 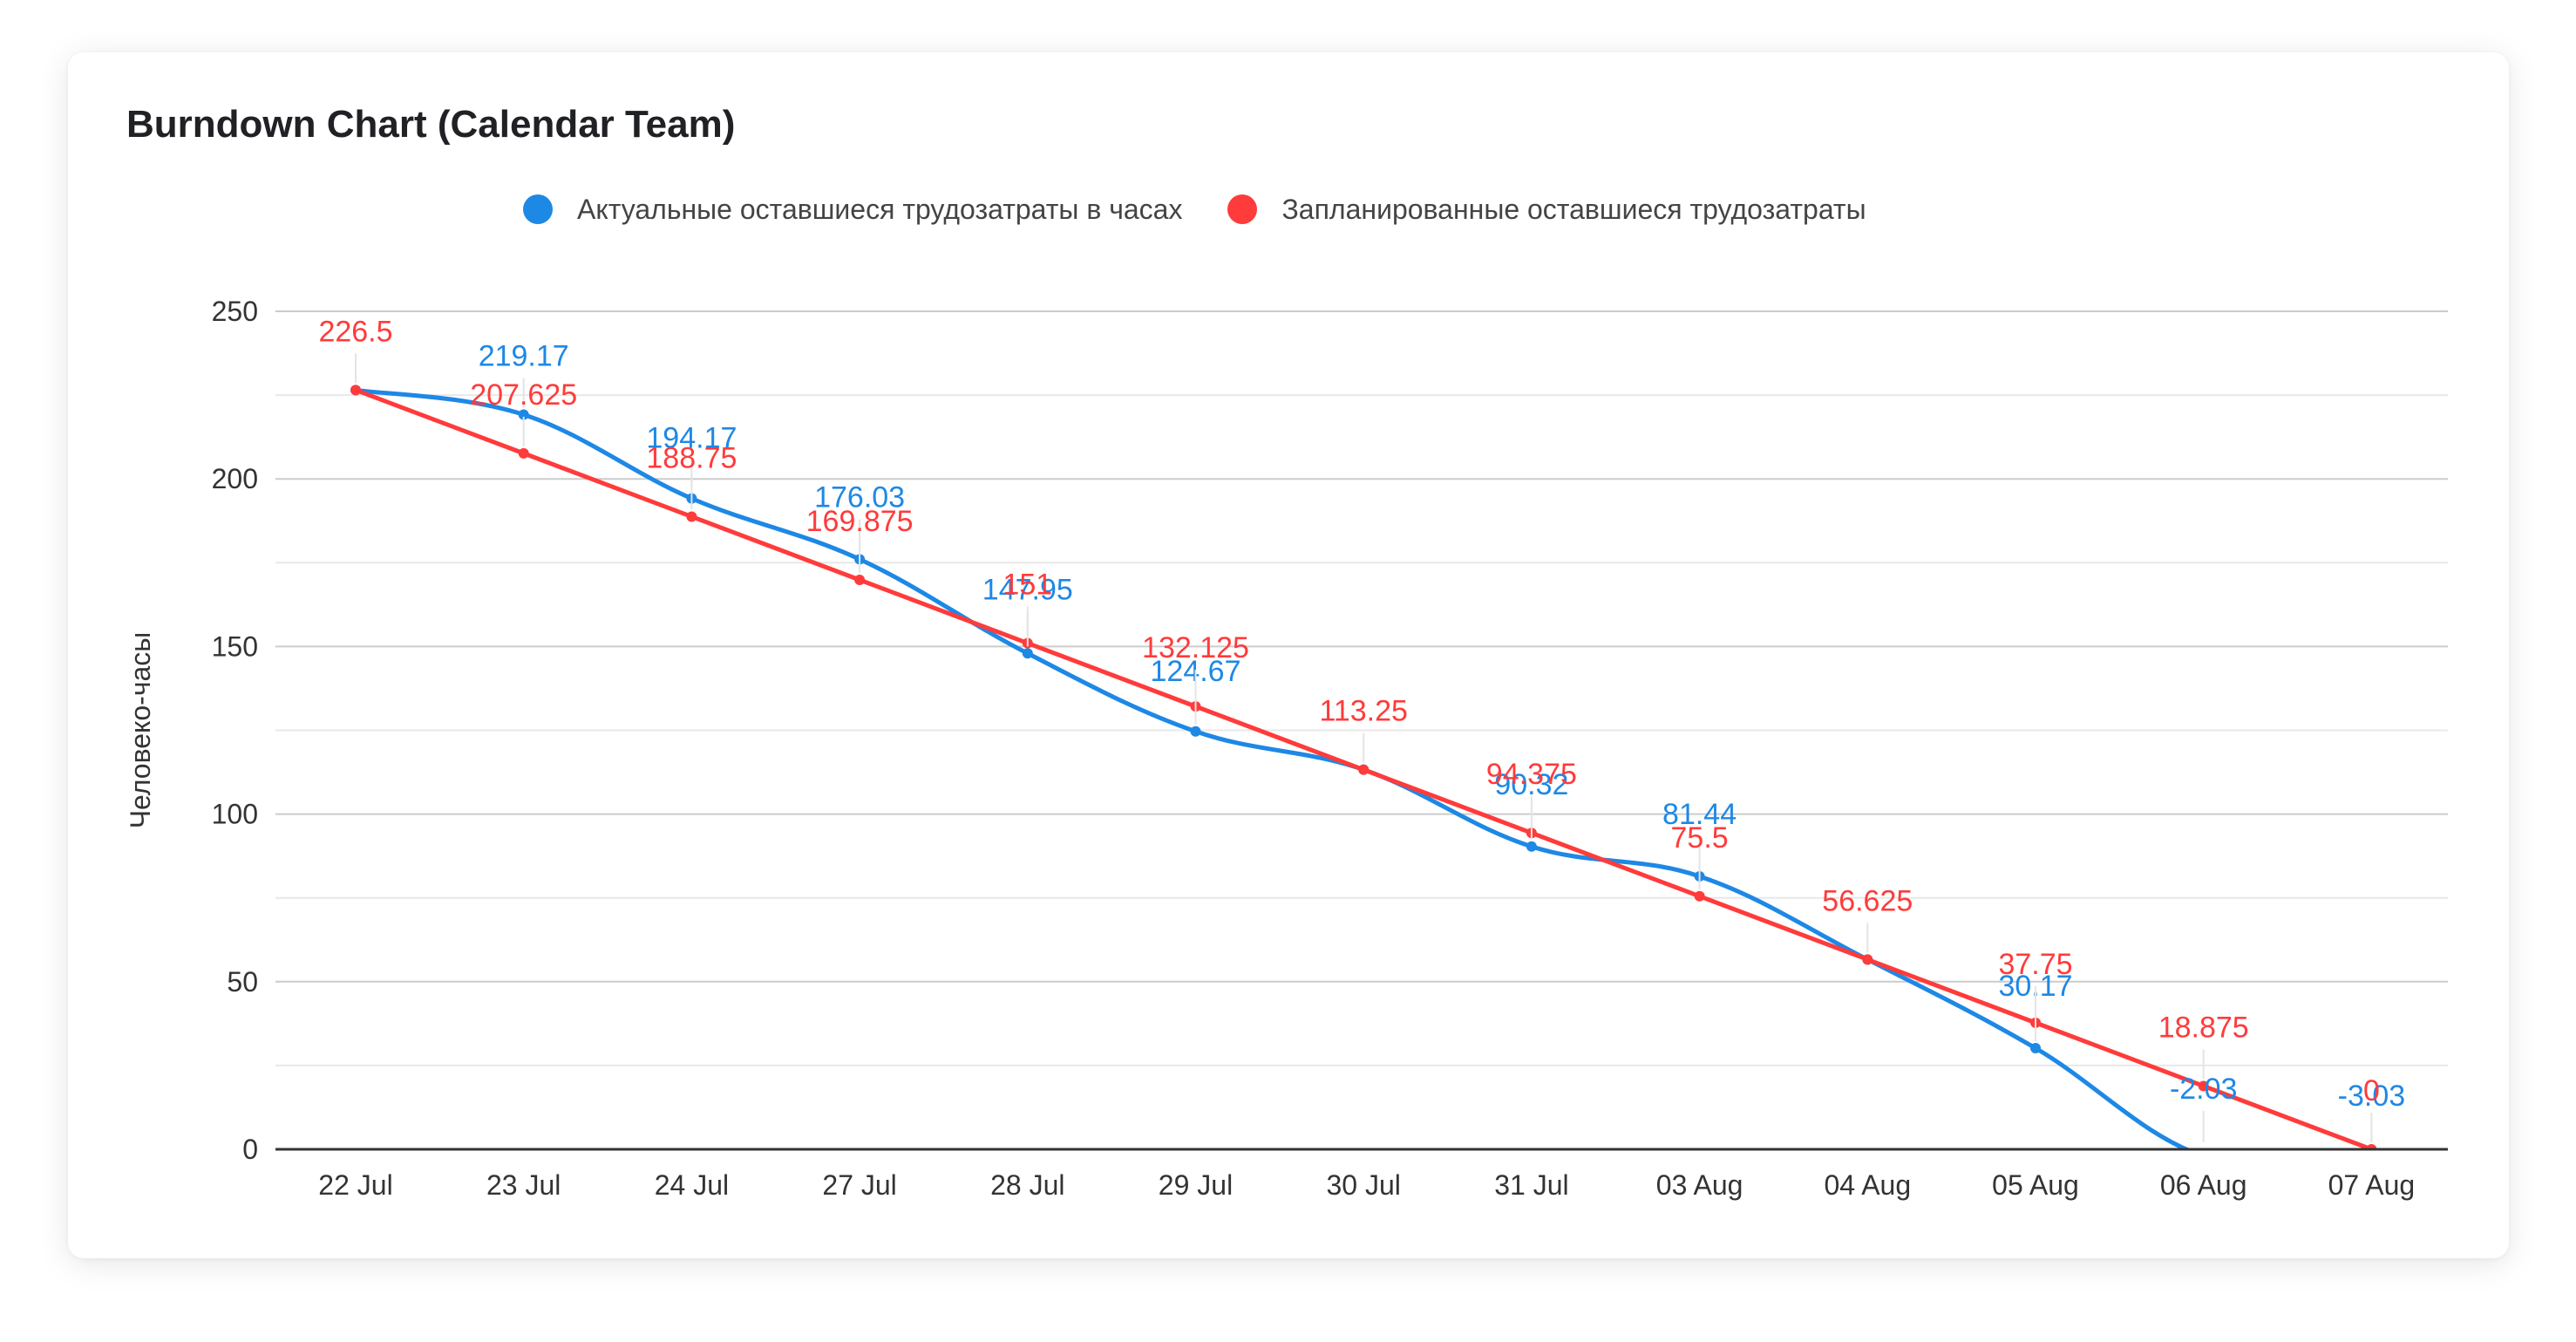 What do you see at coordinates (1573, 209) in the screenshot?
I see `legend-label-planned: Запланированные оставшиеся трудозатраты` at bounding box center [1573, 209].